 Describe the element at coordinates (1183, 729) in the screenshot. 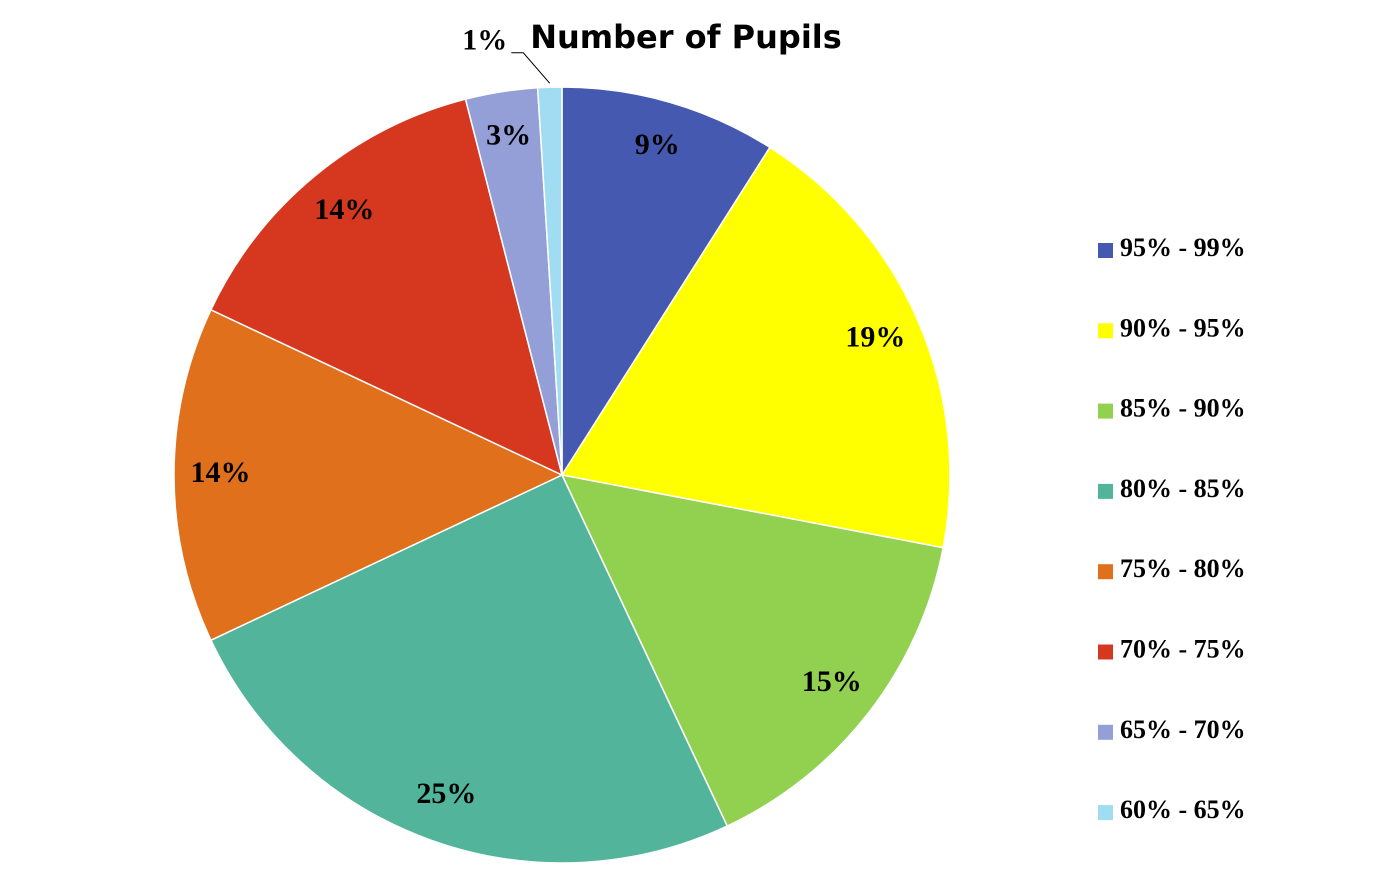

I see `legend-label: 65% - 70%` at that location.